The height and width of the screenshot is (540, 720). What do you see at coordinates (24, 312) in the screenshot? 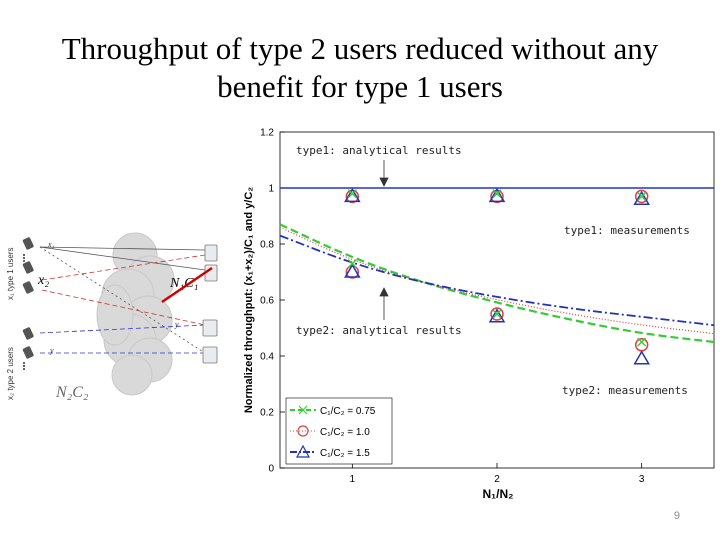
I see `ellipsis-dots` at bounding box center [24, 312].